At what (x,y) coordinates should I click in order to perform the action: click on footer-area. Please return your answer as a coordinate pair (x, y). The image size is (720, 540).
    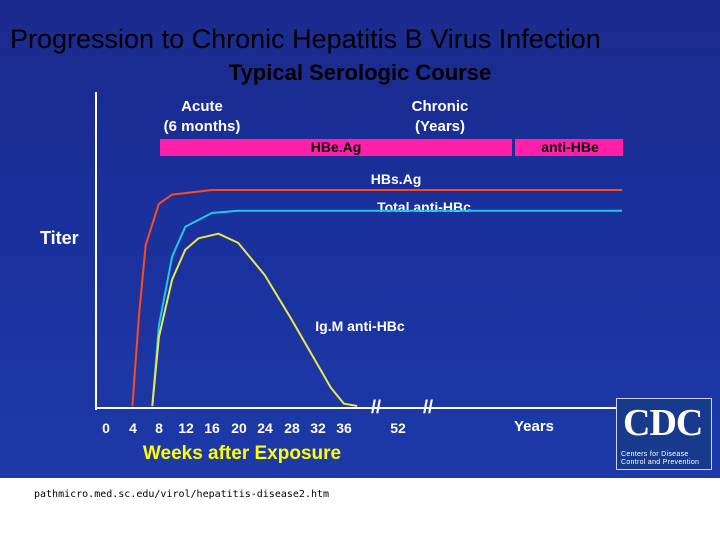
    Looking at the image, I should click on (360, 509).